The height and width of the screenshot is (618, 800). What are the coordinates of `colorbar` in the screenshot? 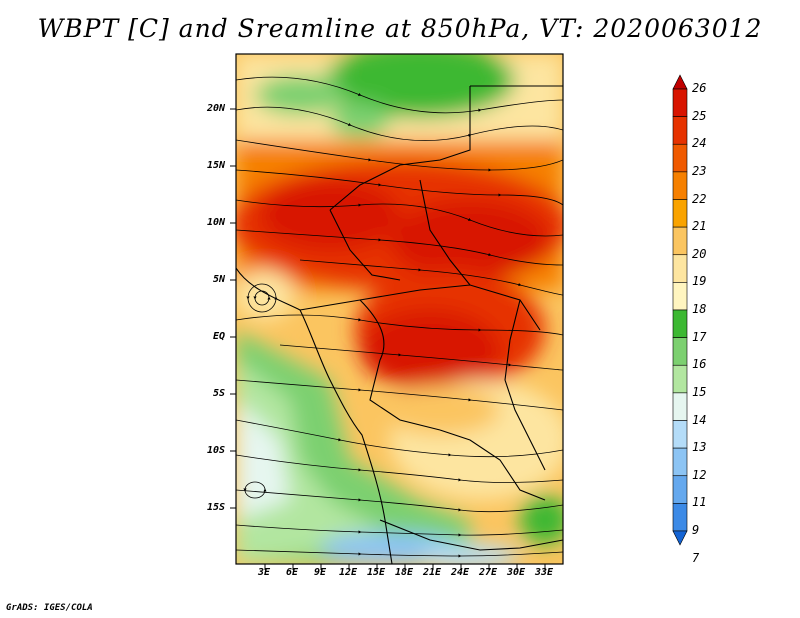 It's located at (680, 310).